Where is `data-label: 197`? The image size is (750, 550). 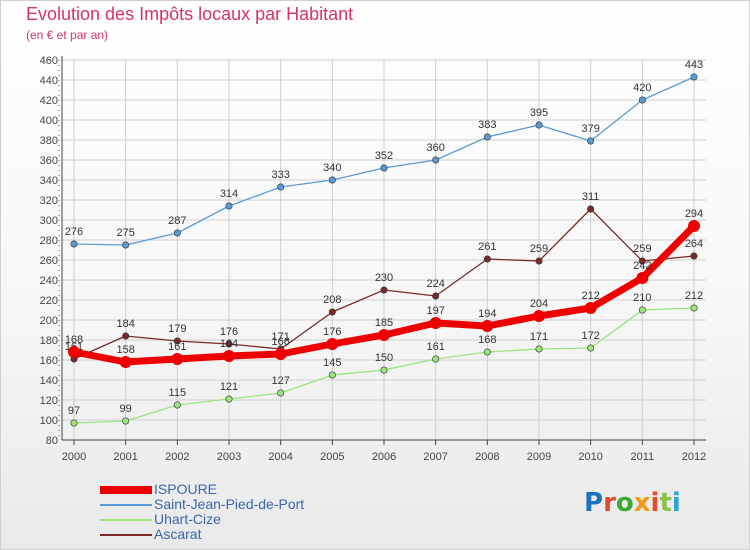 data-label: 197 is located at coordinates (435, 311).